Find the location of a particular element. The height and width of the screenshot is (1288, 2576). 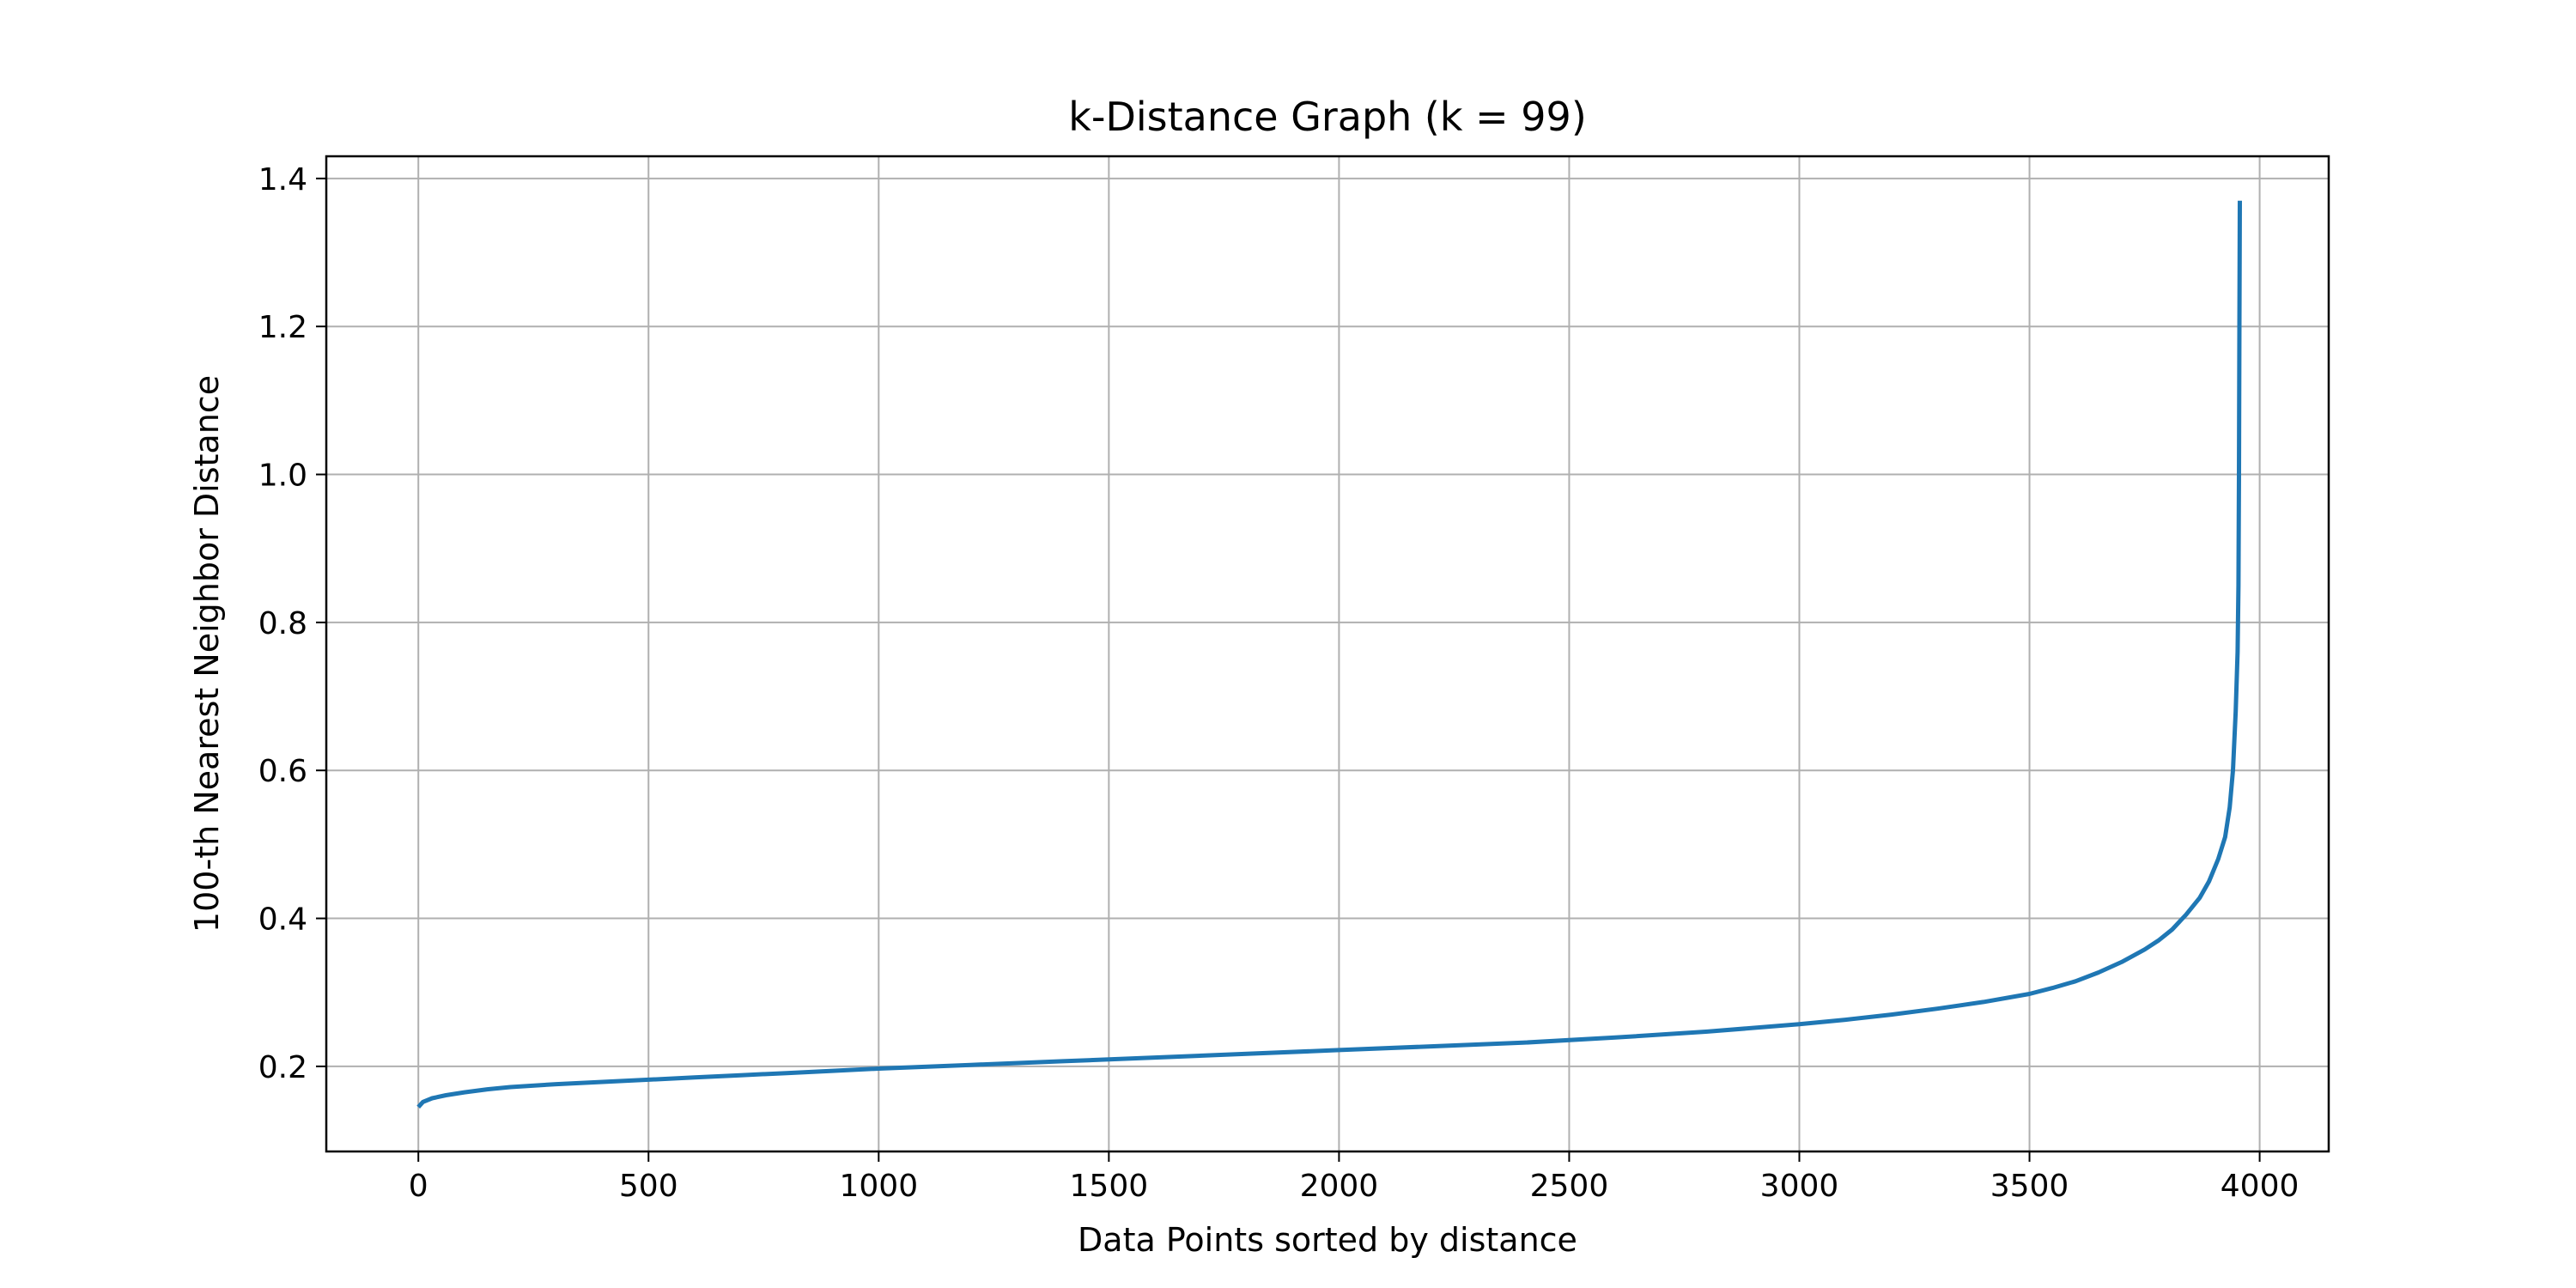

y-tick-label: 0.8 is located at coordinates (282, 623).